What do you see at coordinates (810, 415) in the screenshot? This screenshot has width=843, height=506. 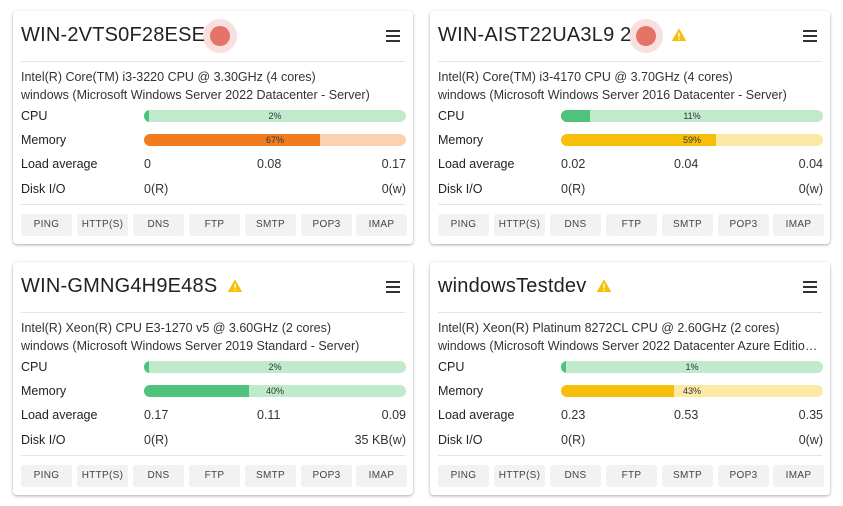 I see `load-15m: 0.35` at bounding box center [810, 415].